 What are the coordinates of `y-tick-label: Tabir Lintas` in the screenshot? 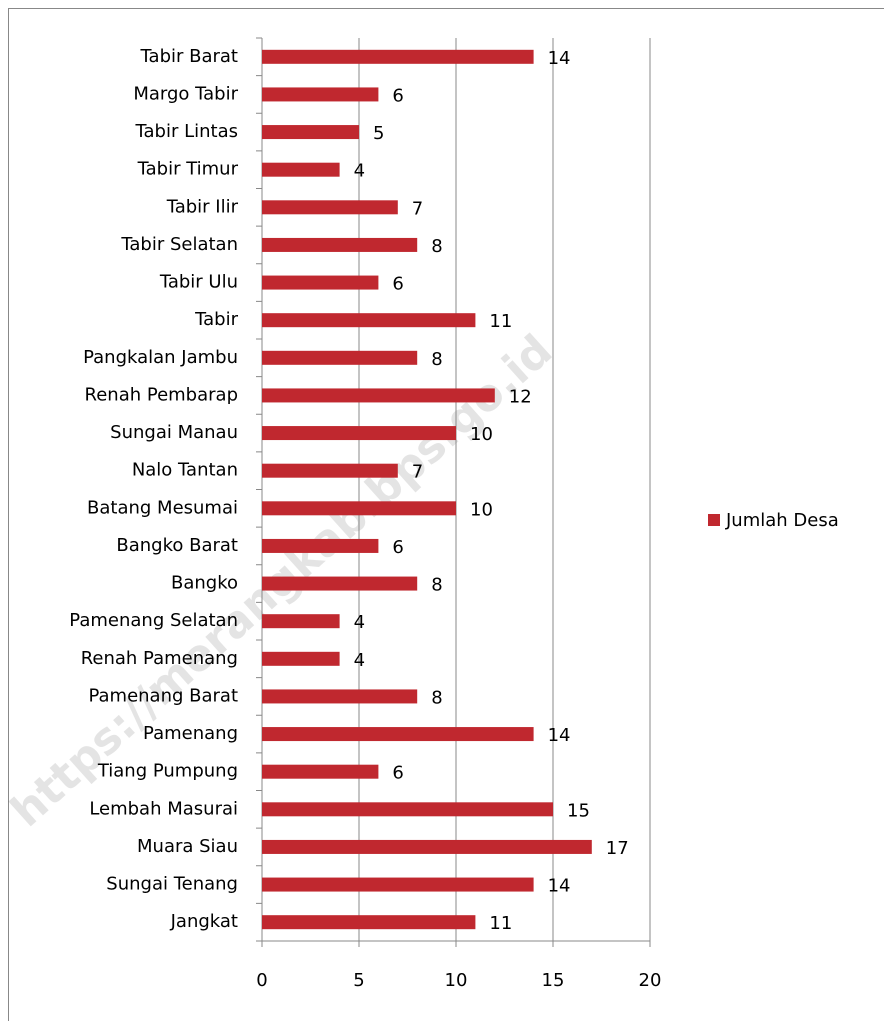 It's located at (187, 131).